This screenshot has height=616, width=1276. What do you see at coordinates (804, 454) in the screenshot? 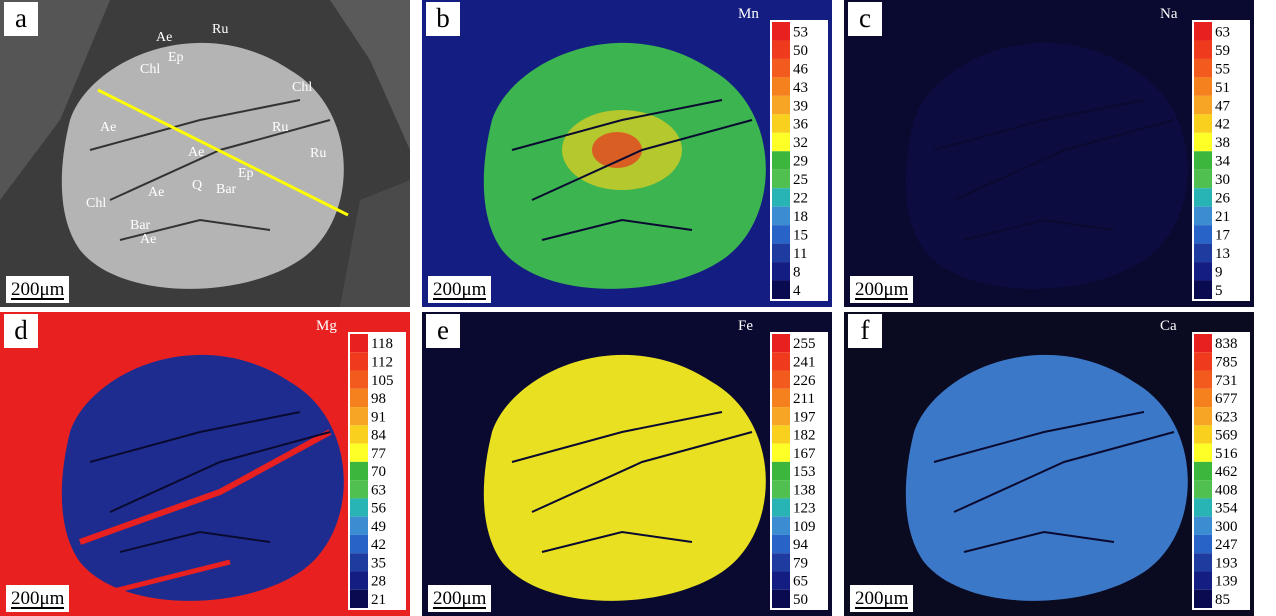
I see `legend-tick-label: 167` at bounding box center [804, 454].